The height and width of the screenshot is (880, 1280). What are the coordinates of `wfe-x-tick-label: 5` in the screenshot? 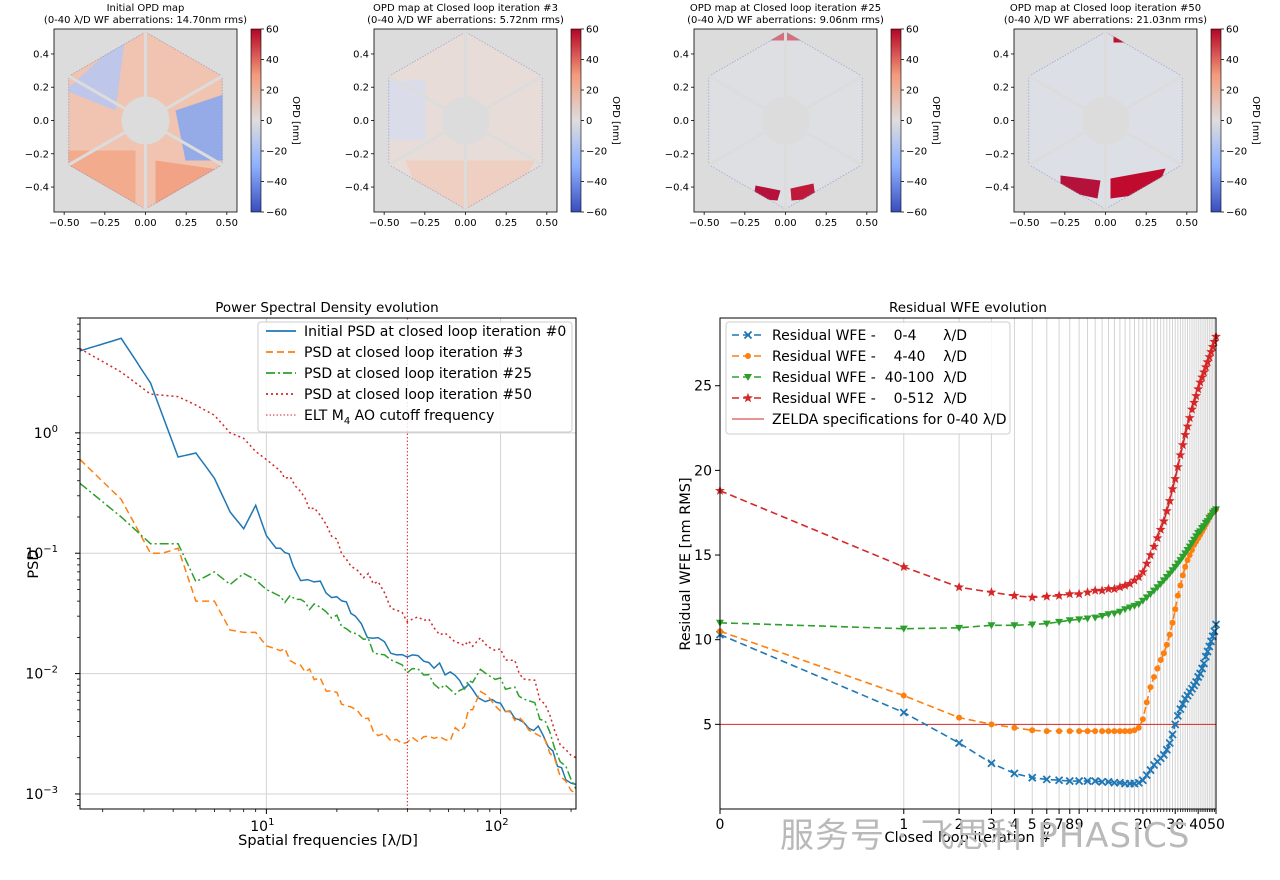 It's located at (1032, 825).